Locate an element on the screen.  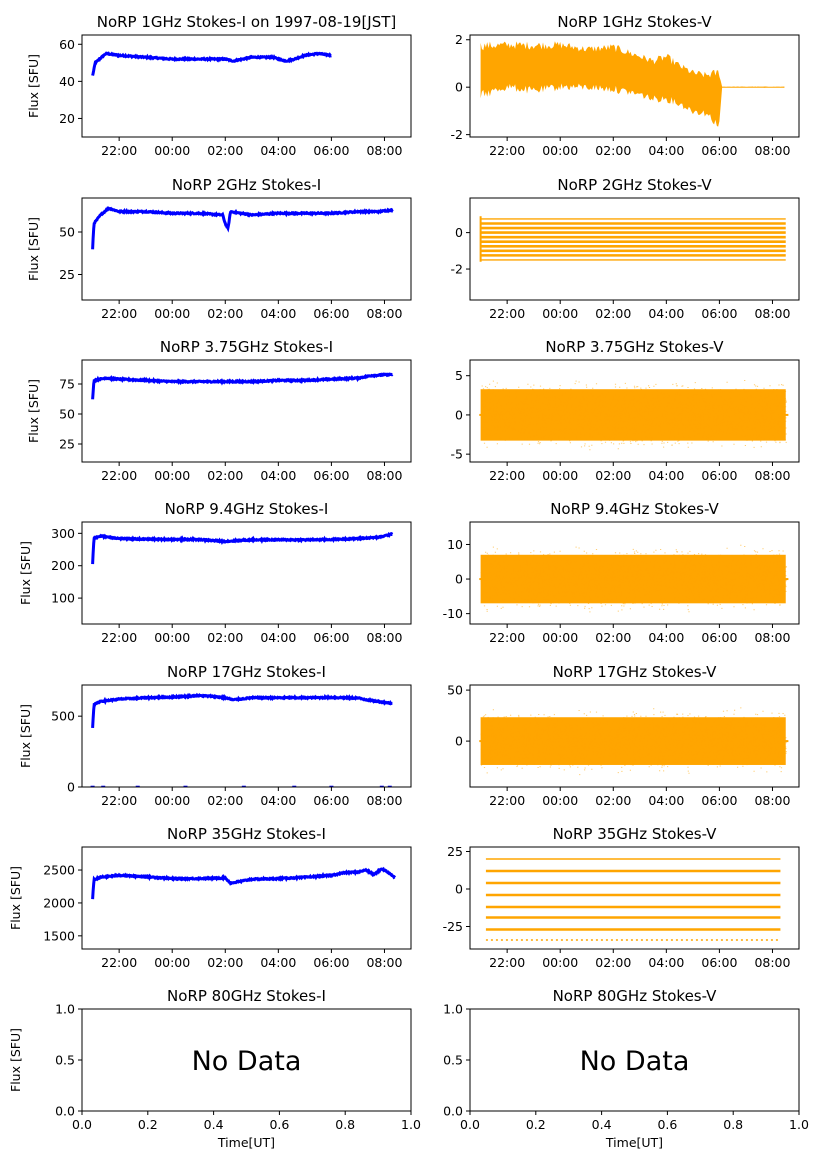
chart-title: NoRP 1GHz Stokes-I on 1997-08-19[JST] is located at coordinates (247, 22).